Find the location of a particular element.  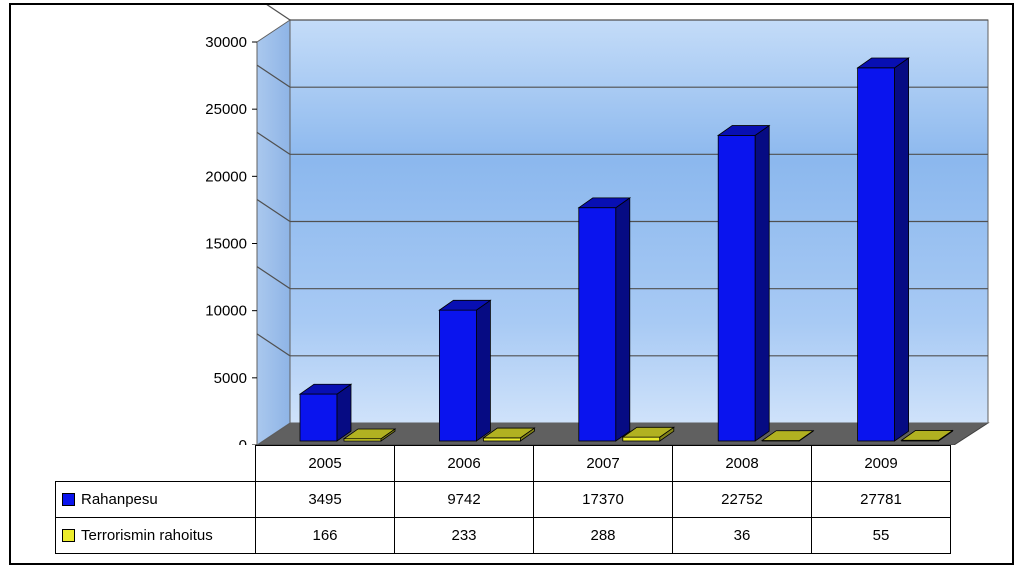

data-value: 166 is located at coordinates (325, 535).